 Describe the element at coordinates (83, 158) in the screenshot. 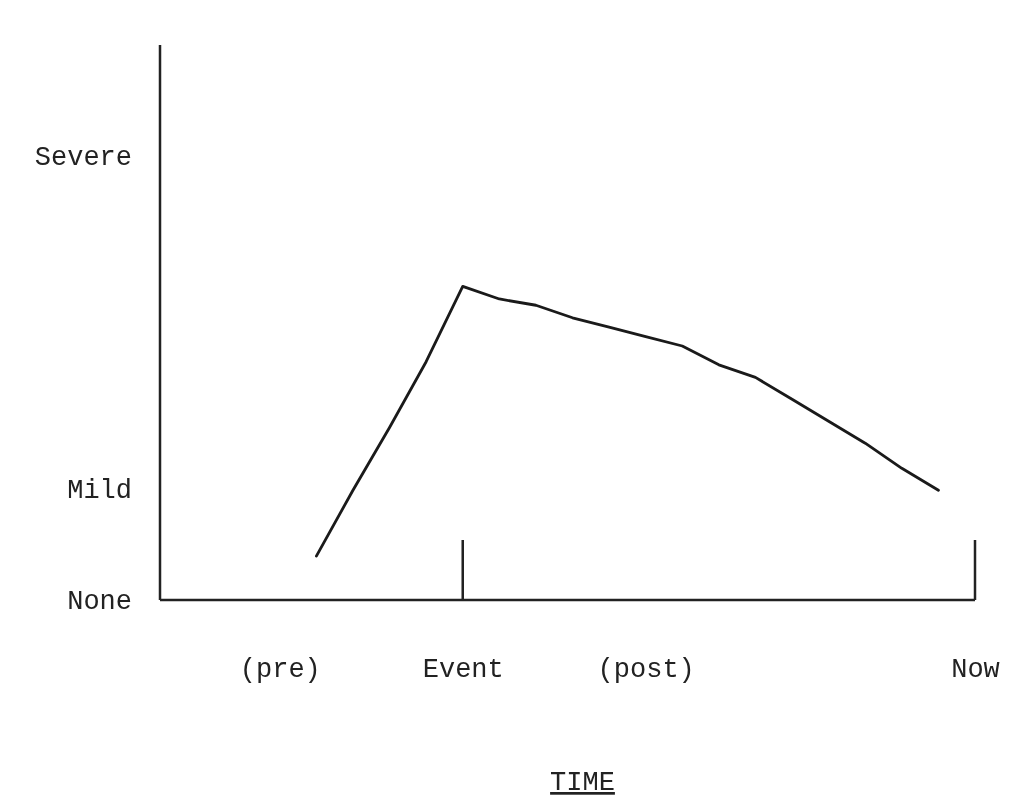

I see `text: Severe` at that location.